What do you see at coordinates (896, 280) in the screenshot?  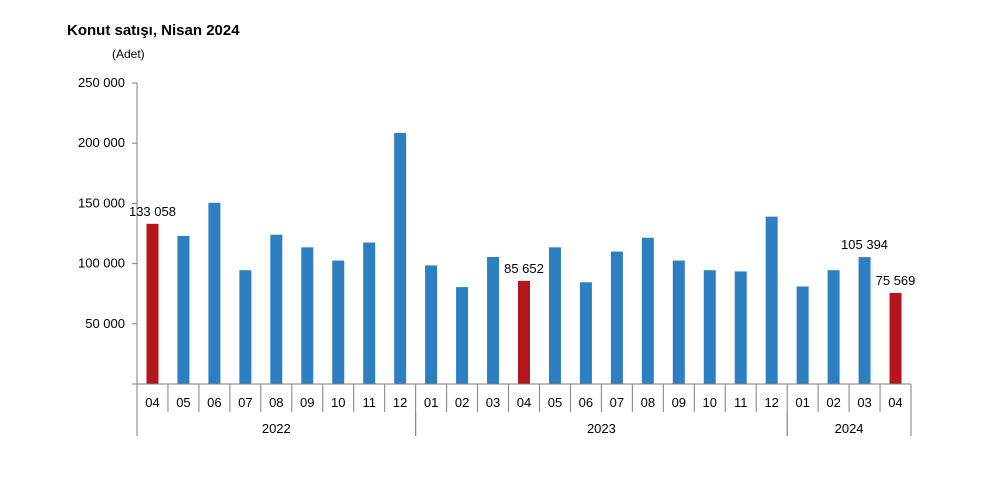 I see `data-label: 75 569` at bounding box center [896, 280].